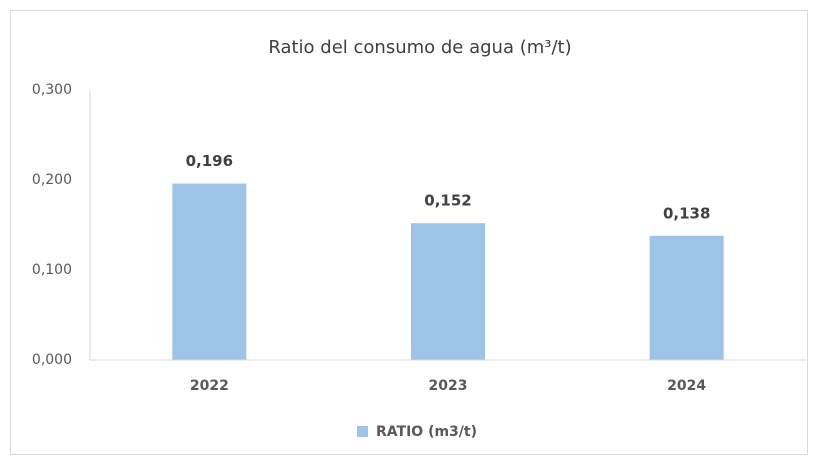 The width and height of the screenshot is (818, 457). I want to click on y-tick-label: 0,300, so click(52, 90).